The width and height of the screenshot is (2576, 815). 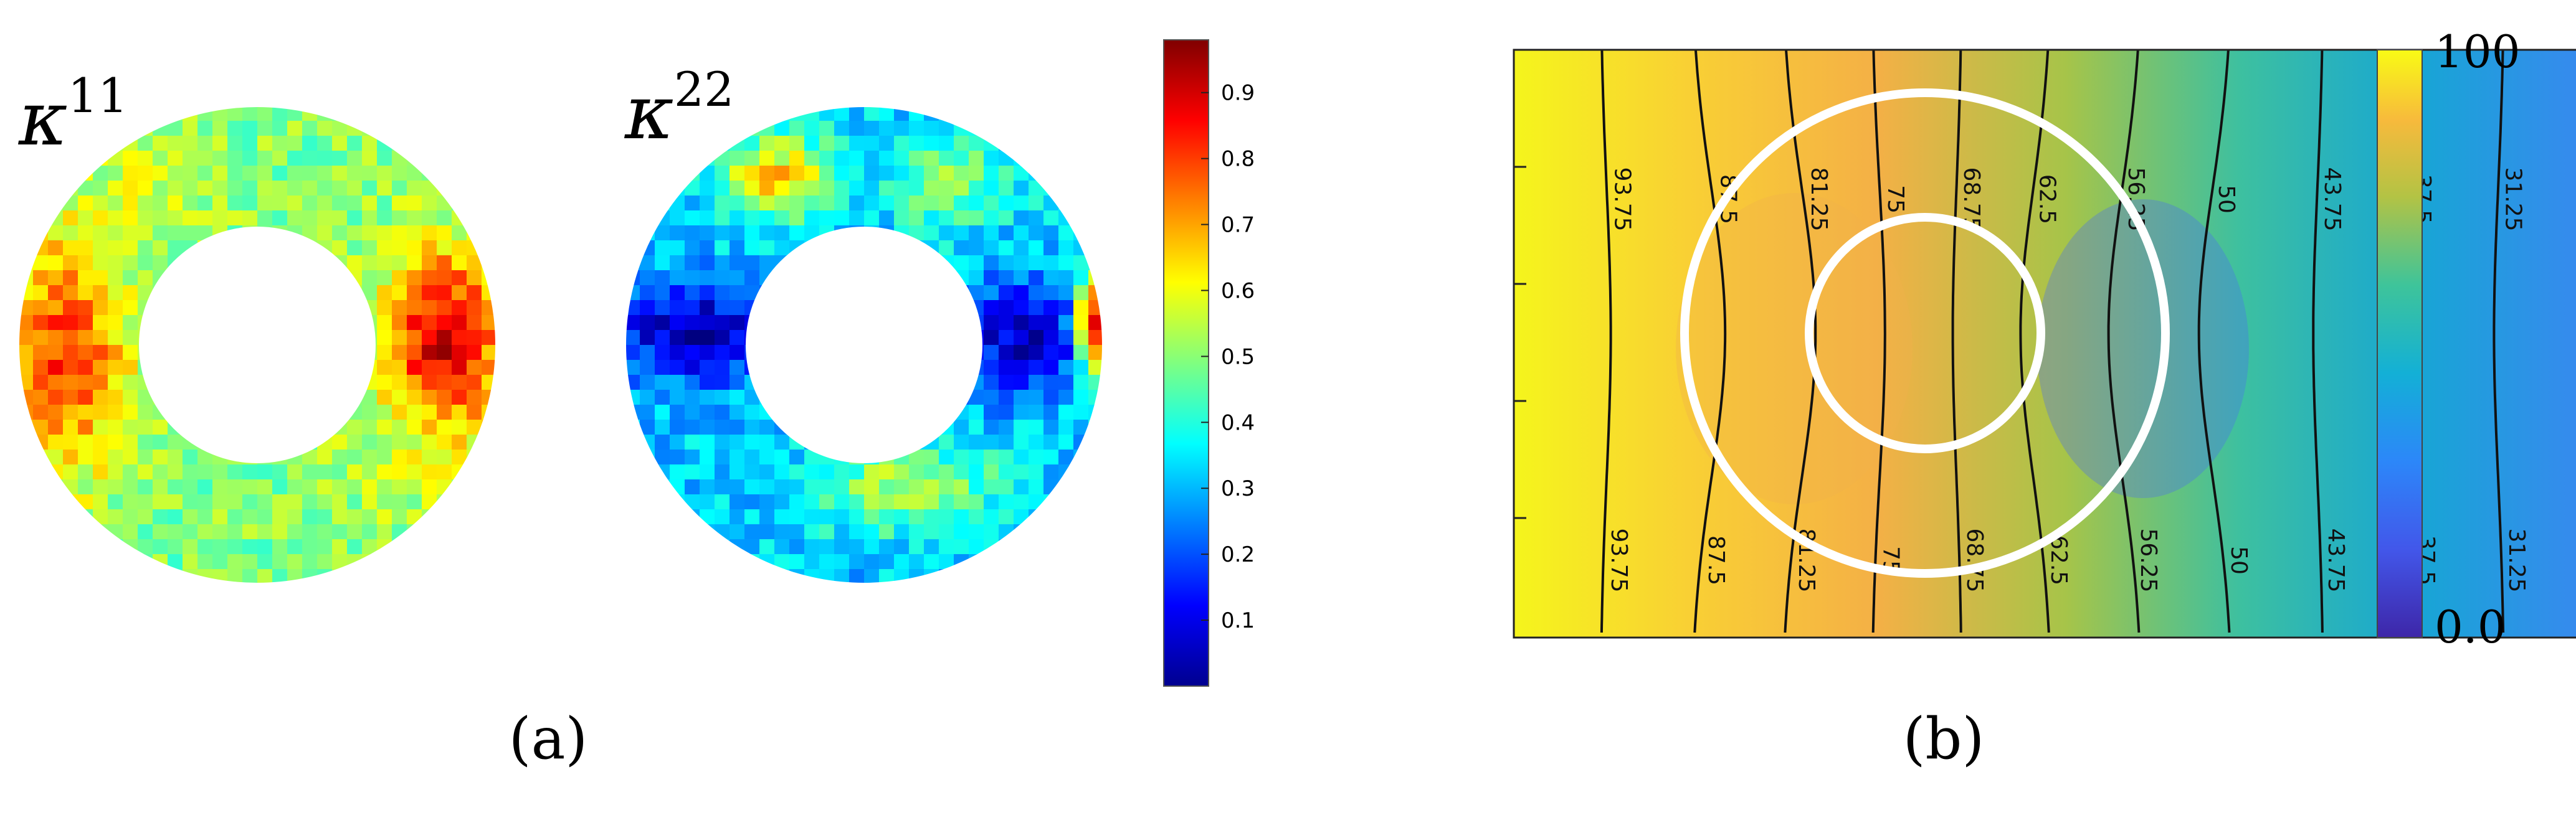 What do you see at coordinates (548, 739) in the screenshot?
I see `caption-a: (a)` at bounding box center [548, 739].